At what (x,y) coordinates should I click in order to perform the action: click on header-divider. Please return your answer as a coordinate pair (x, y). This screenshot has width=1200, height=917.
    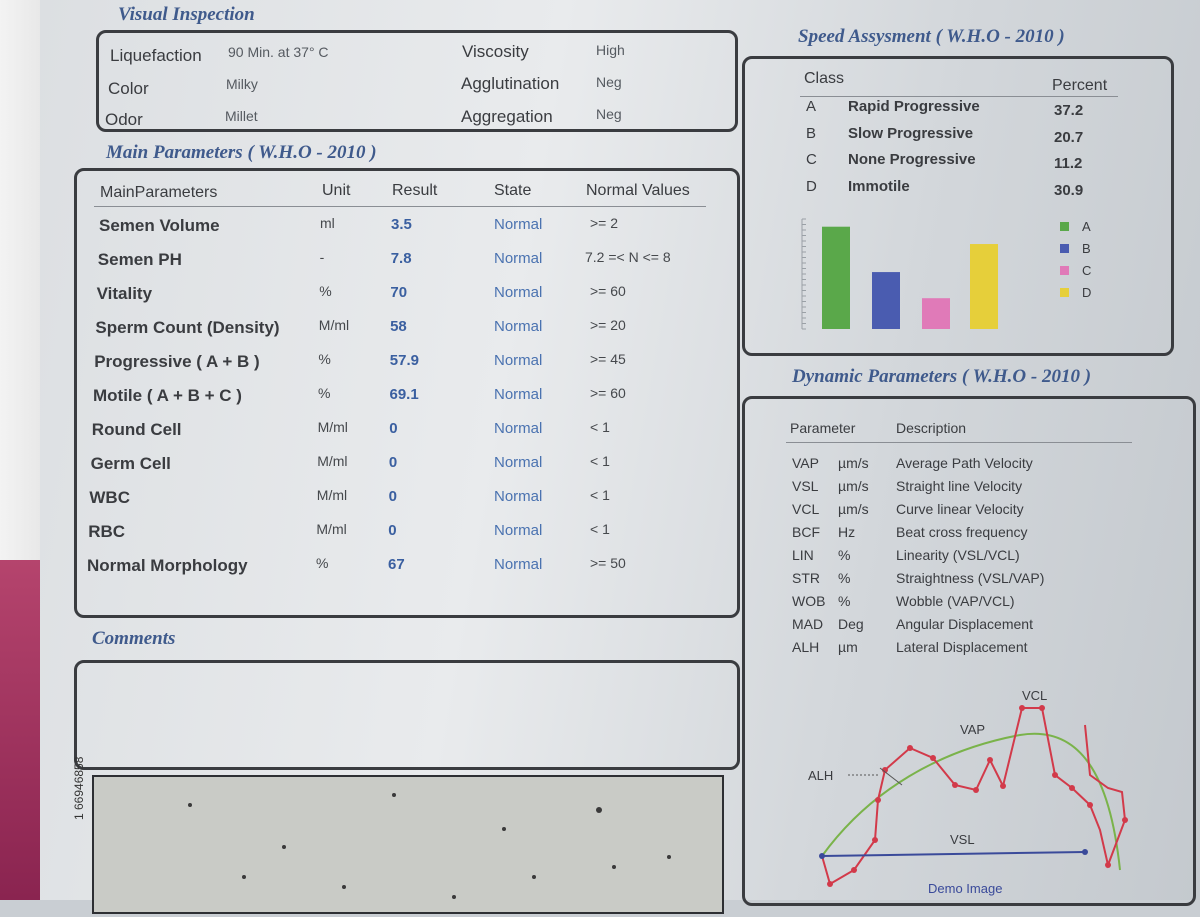
    Looking at the image, I should click on (400, 206).